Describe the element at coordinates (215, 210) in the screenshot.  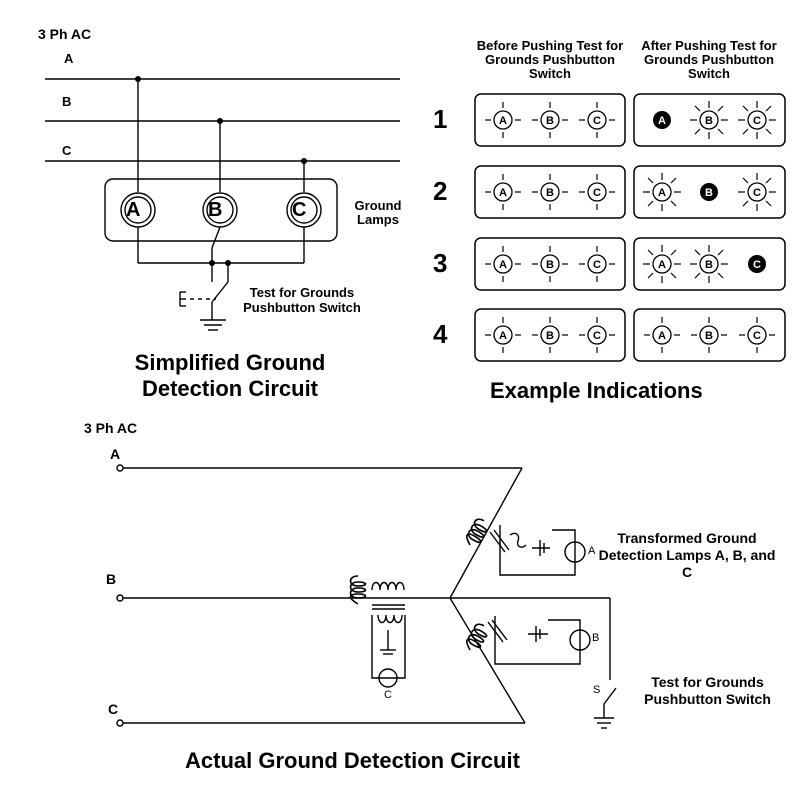
I see `lamp-b-label: B` at that location.